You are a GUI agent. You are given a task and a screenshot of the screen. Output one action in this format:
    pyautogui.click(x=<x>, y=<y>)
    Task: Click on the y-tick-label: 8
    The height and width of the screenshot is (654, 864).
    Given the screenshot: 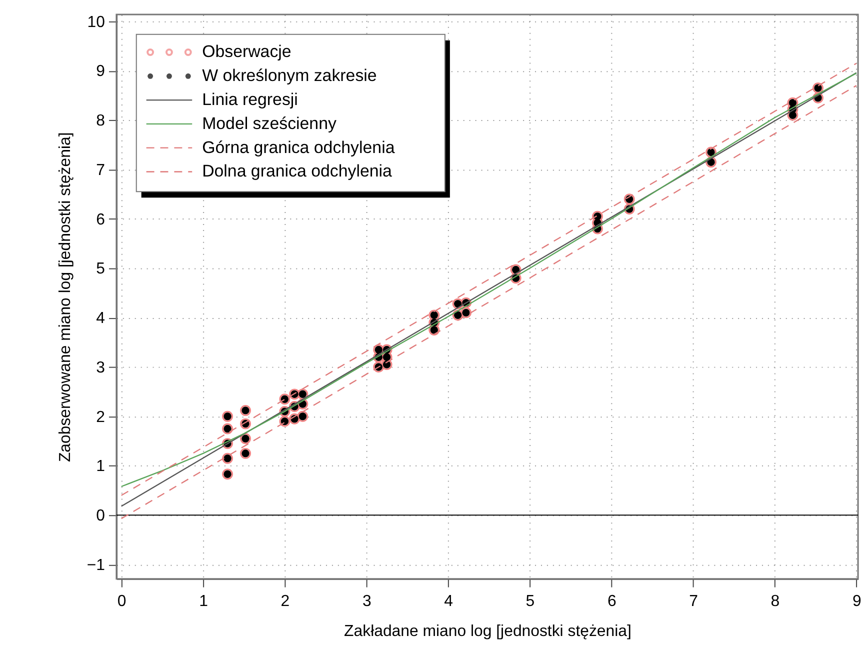 What is the action you would take?
    pyautogui.click(x=101, y=121)
    